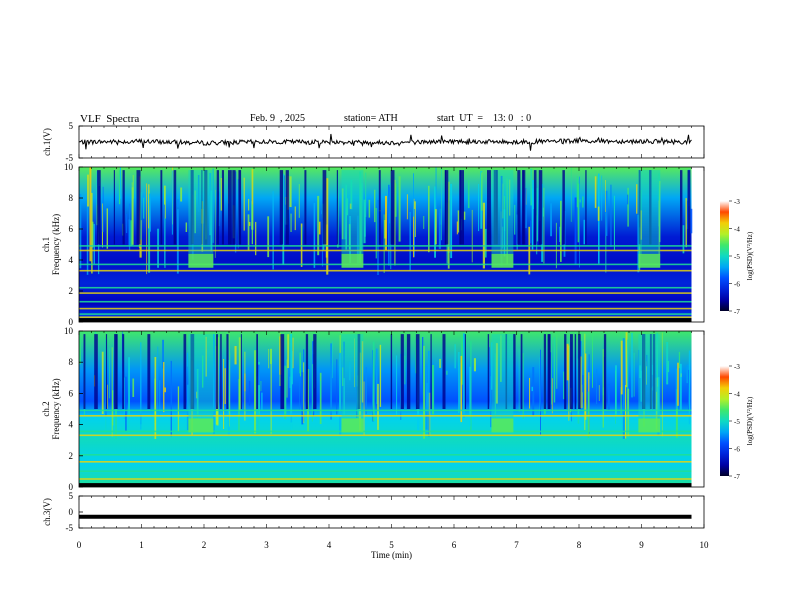 This screenshot has width=792, height=612. I want to click on ch1-cb-bar, so click(724, 256).